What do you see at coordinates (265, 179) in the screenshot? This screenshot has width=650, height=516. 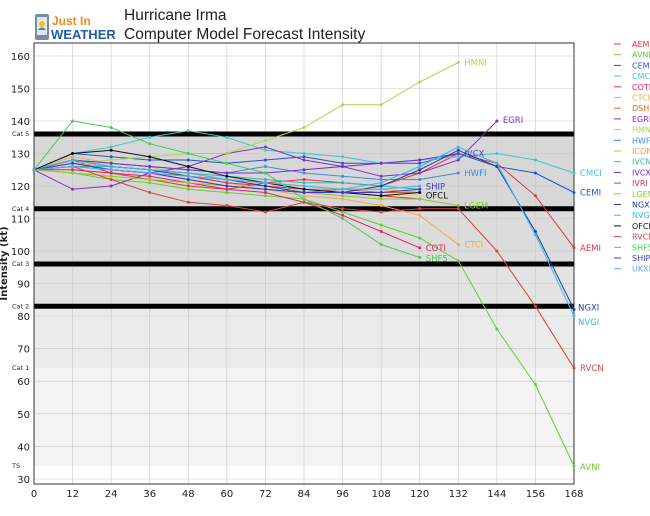 I see `series-point-ivcn` at bounding box center [265, 179].